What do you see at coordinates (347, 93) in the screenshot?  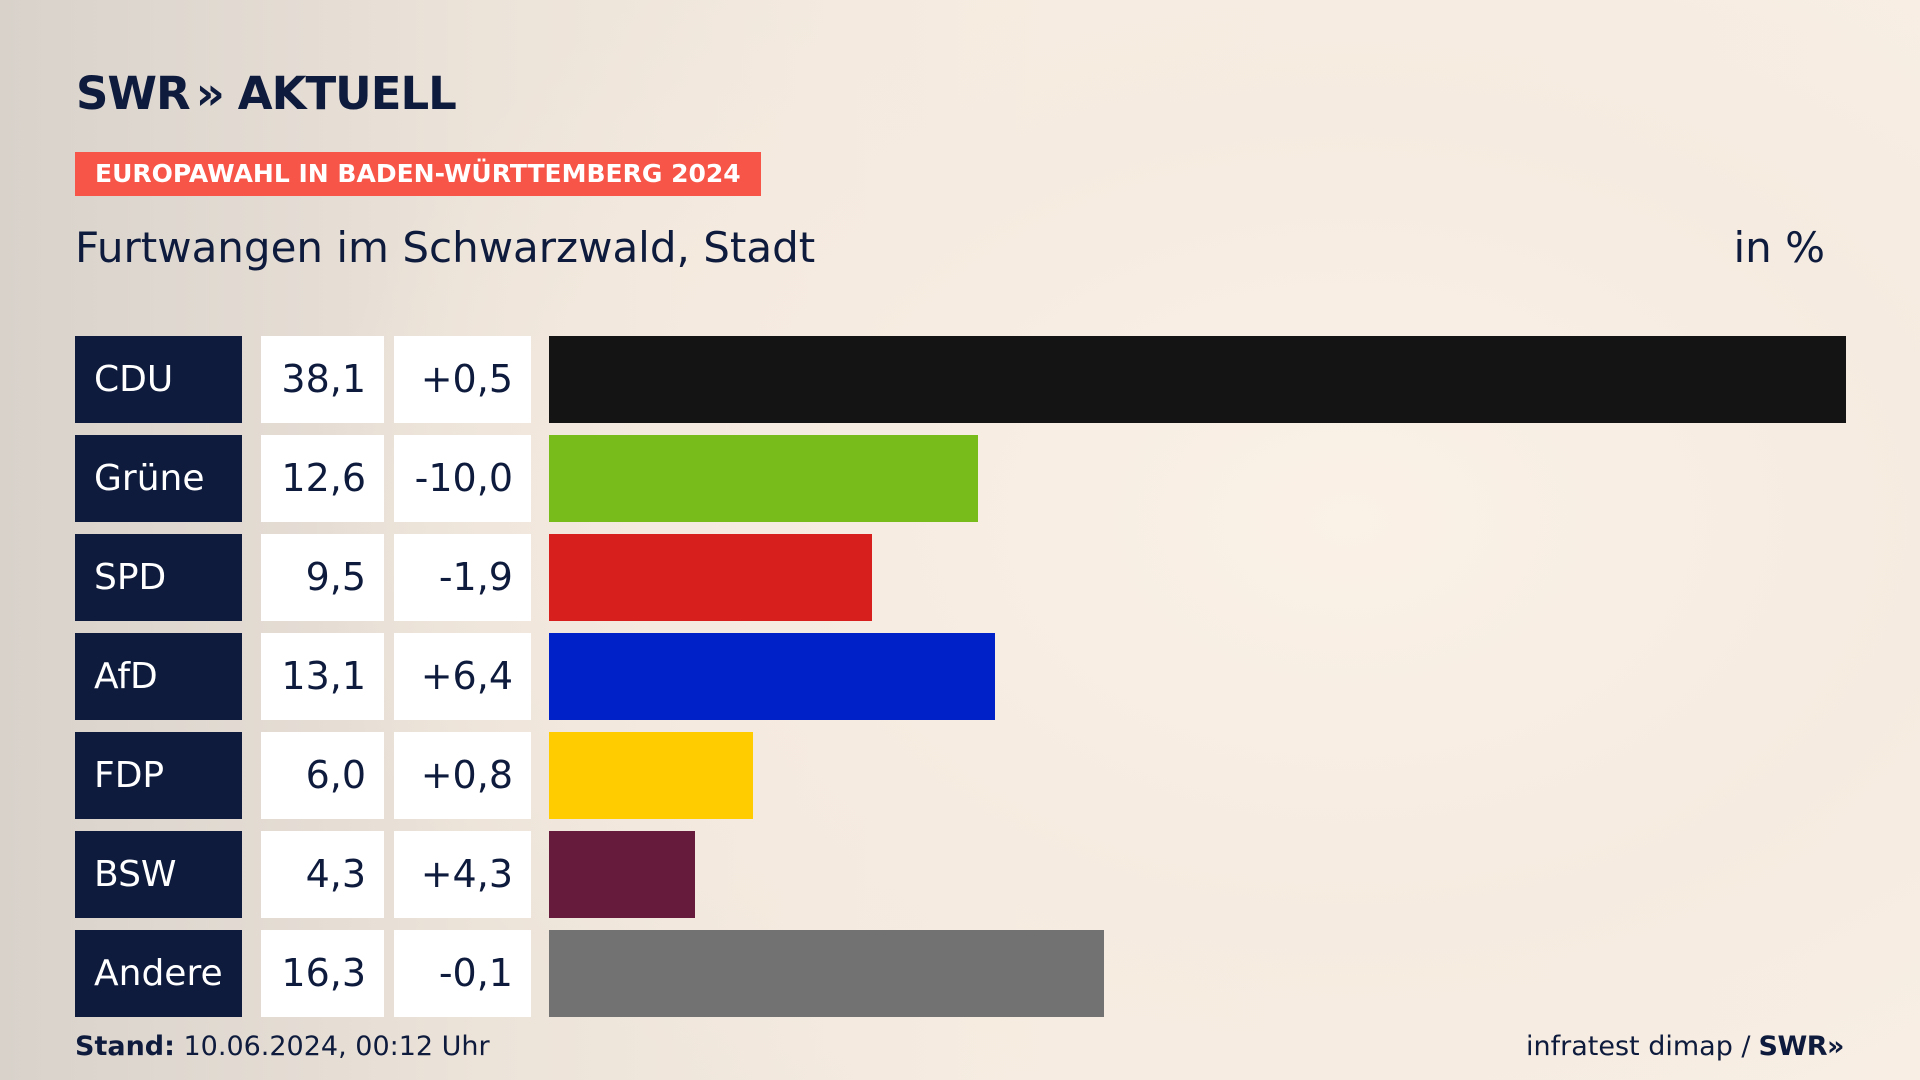 I see `logo-title: AKTUELL` at bounding box center [347, 93].